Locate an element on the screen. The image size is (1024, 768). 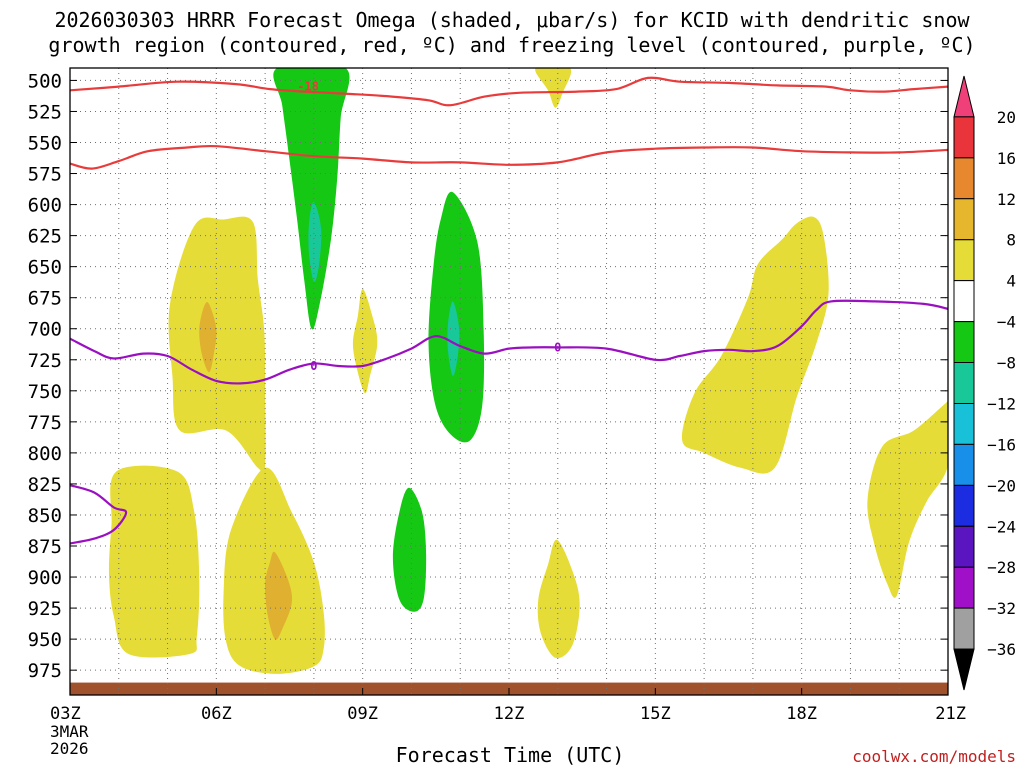
colorbar-label-3: 8 is located at coordinates (1011, 240).